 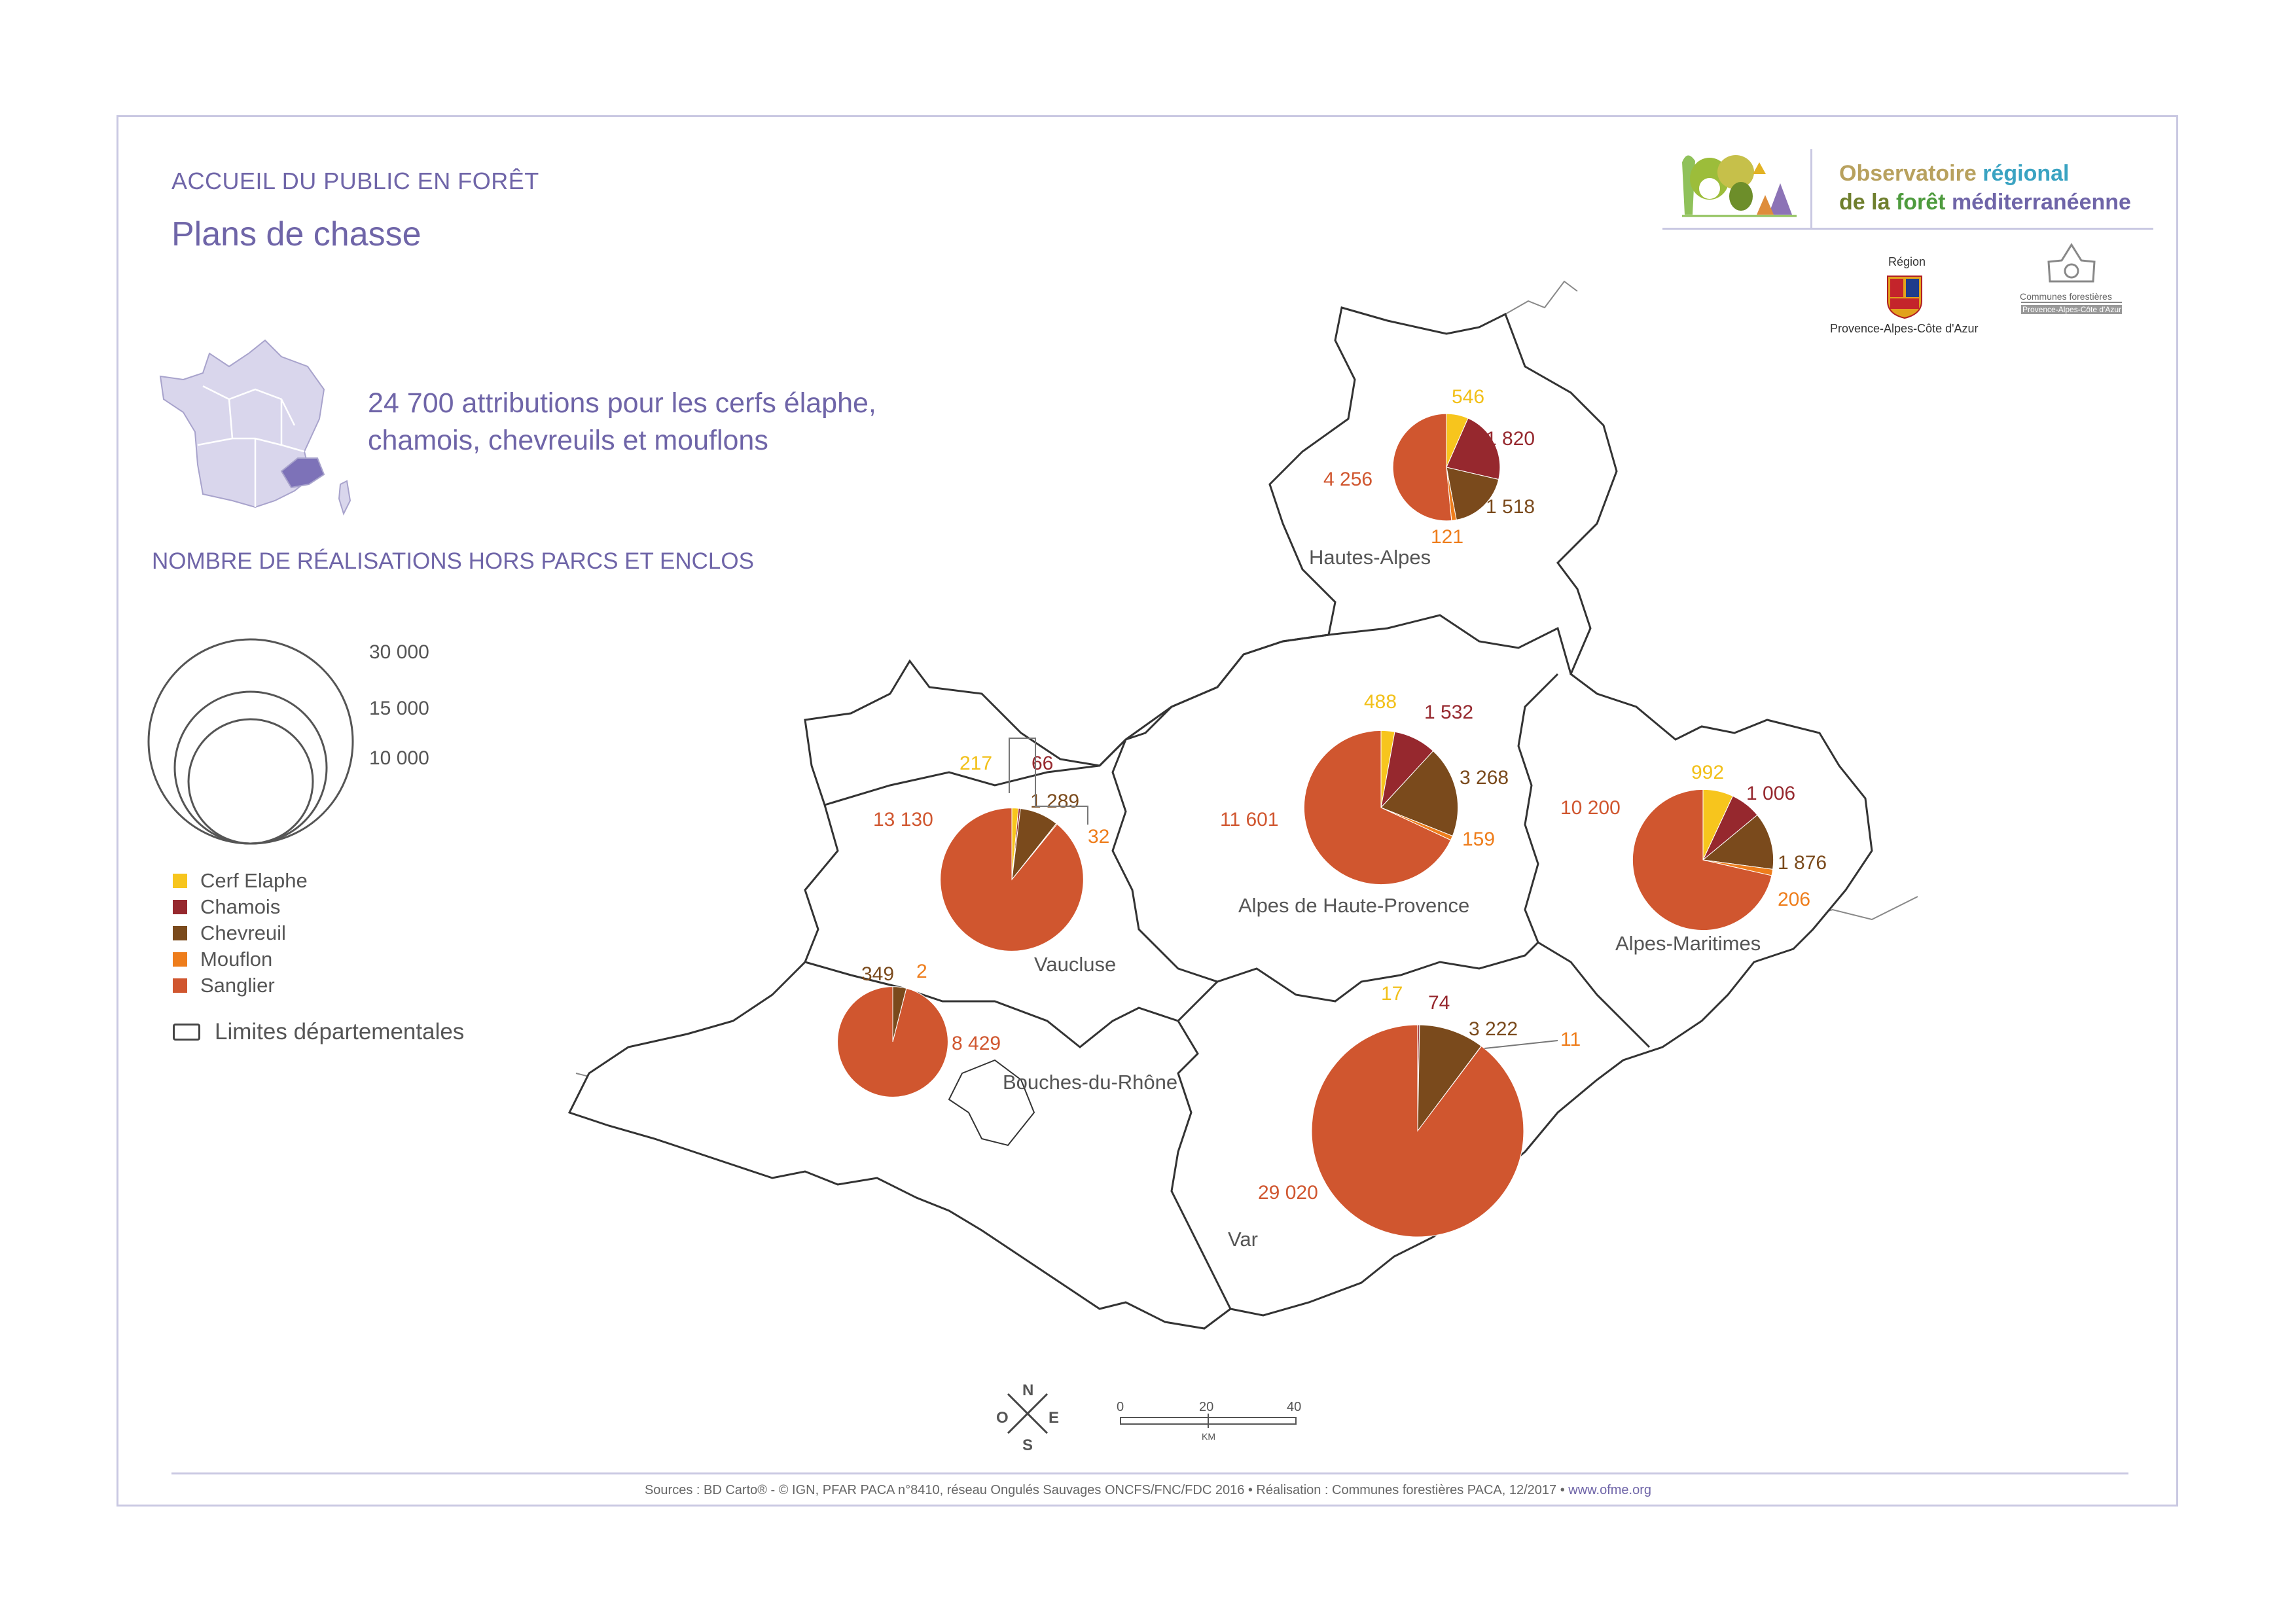 I want to click on observatoire-logo-icon, so click(x=1739, y=186).